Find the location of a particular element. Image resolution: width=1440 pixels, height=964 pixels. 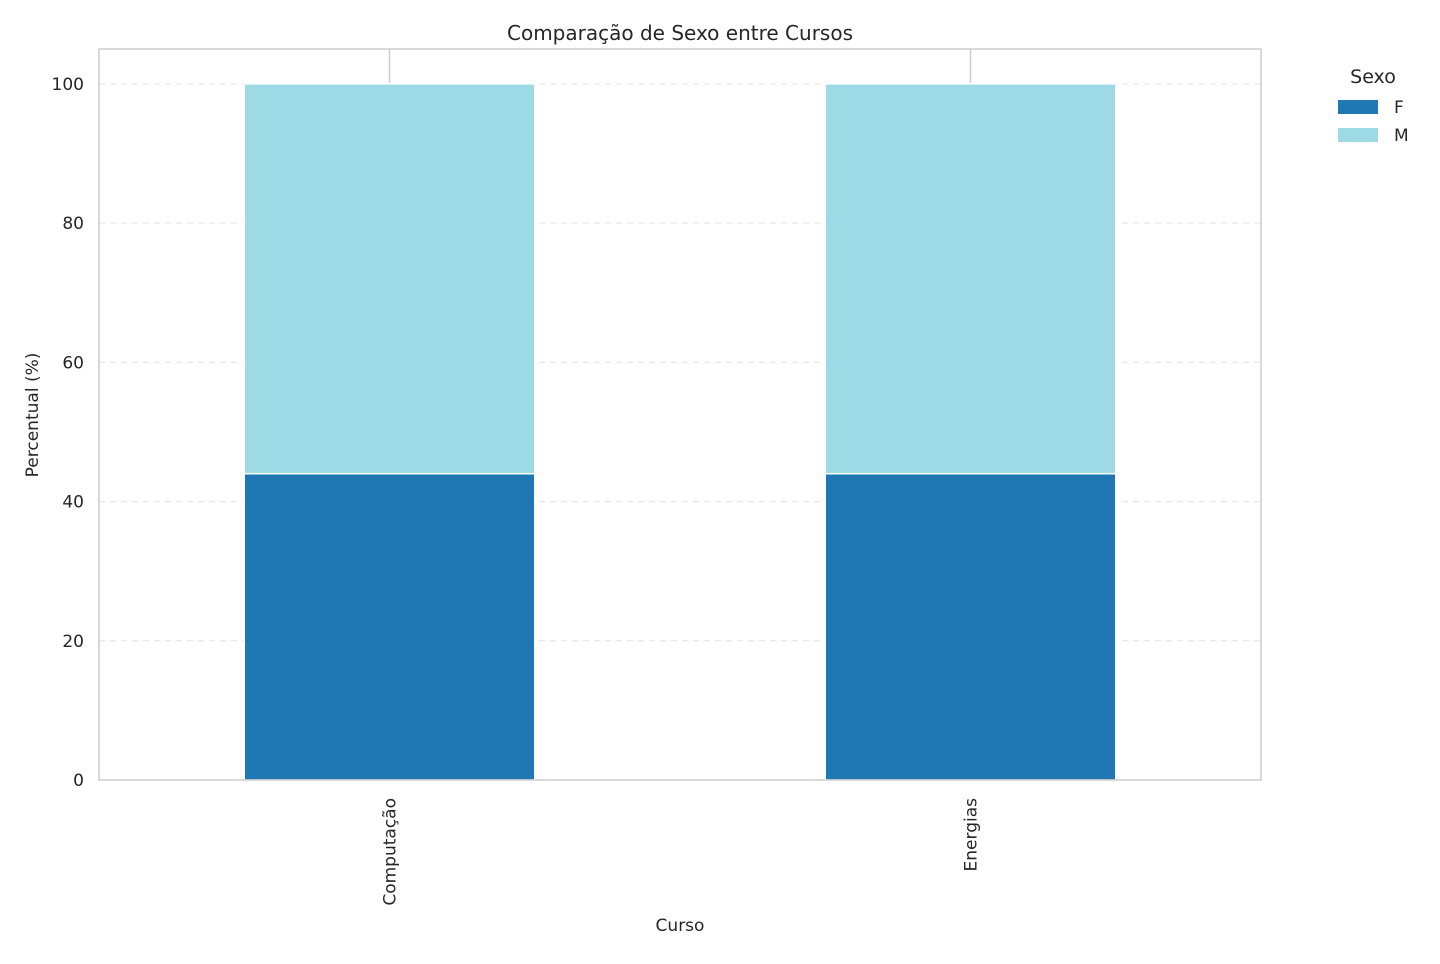

y-tick-label: 20 is located at coordinates (73, 642).